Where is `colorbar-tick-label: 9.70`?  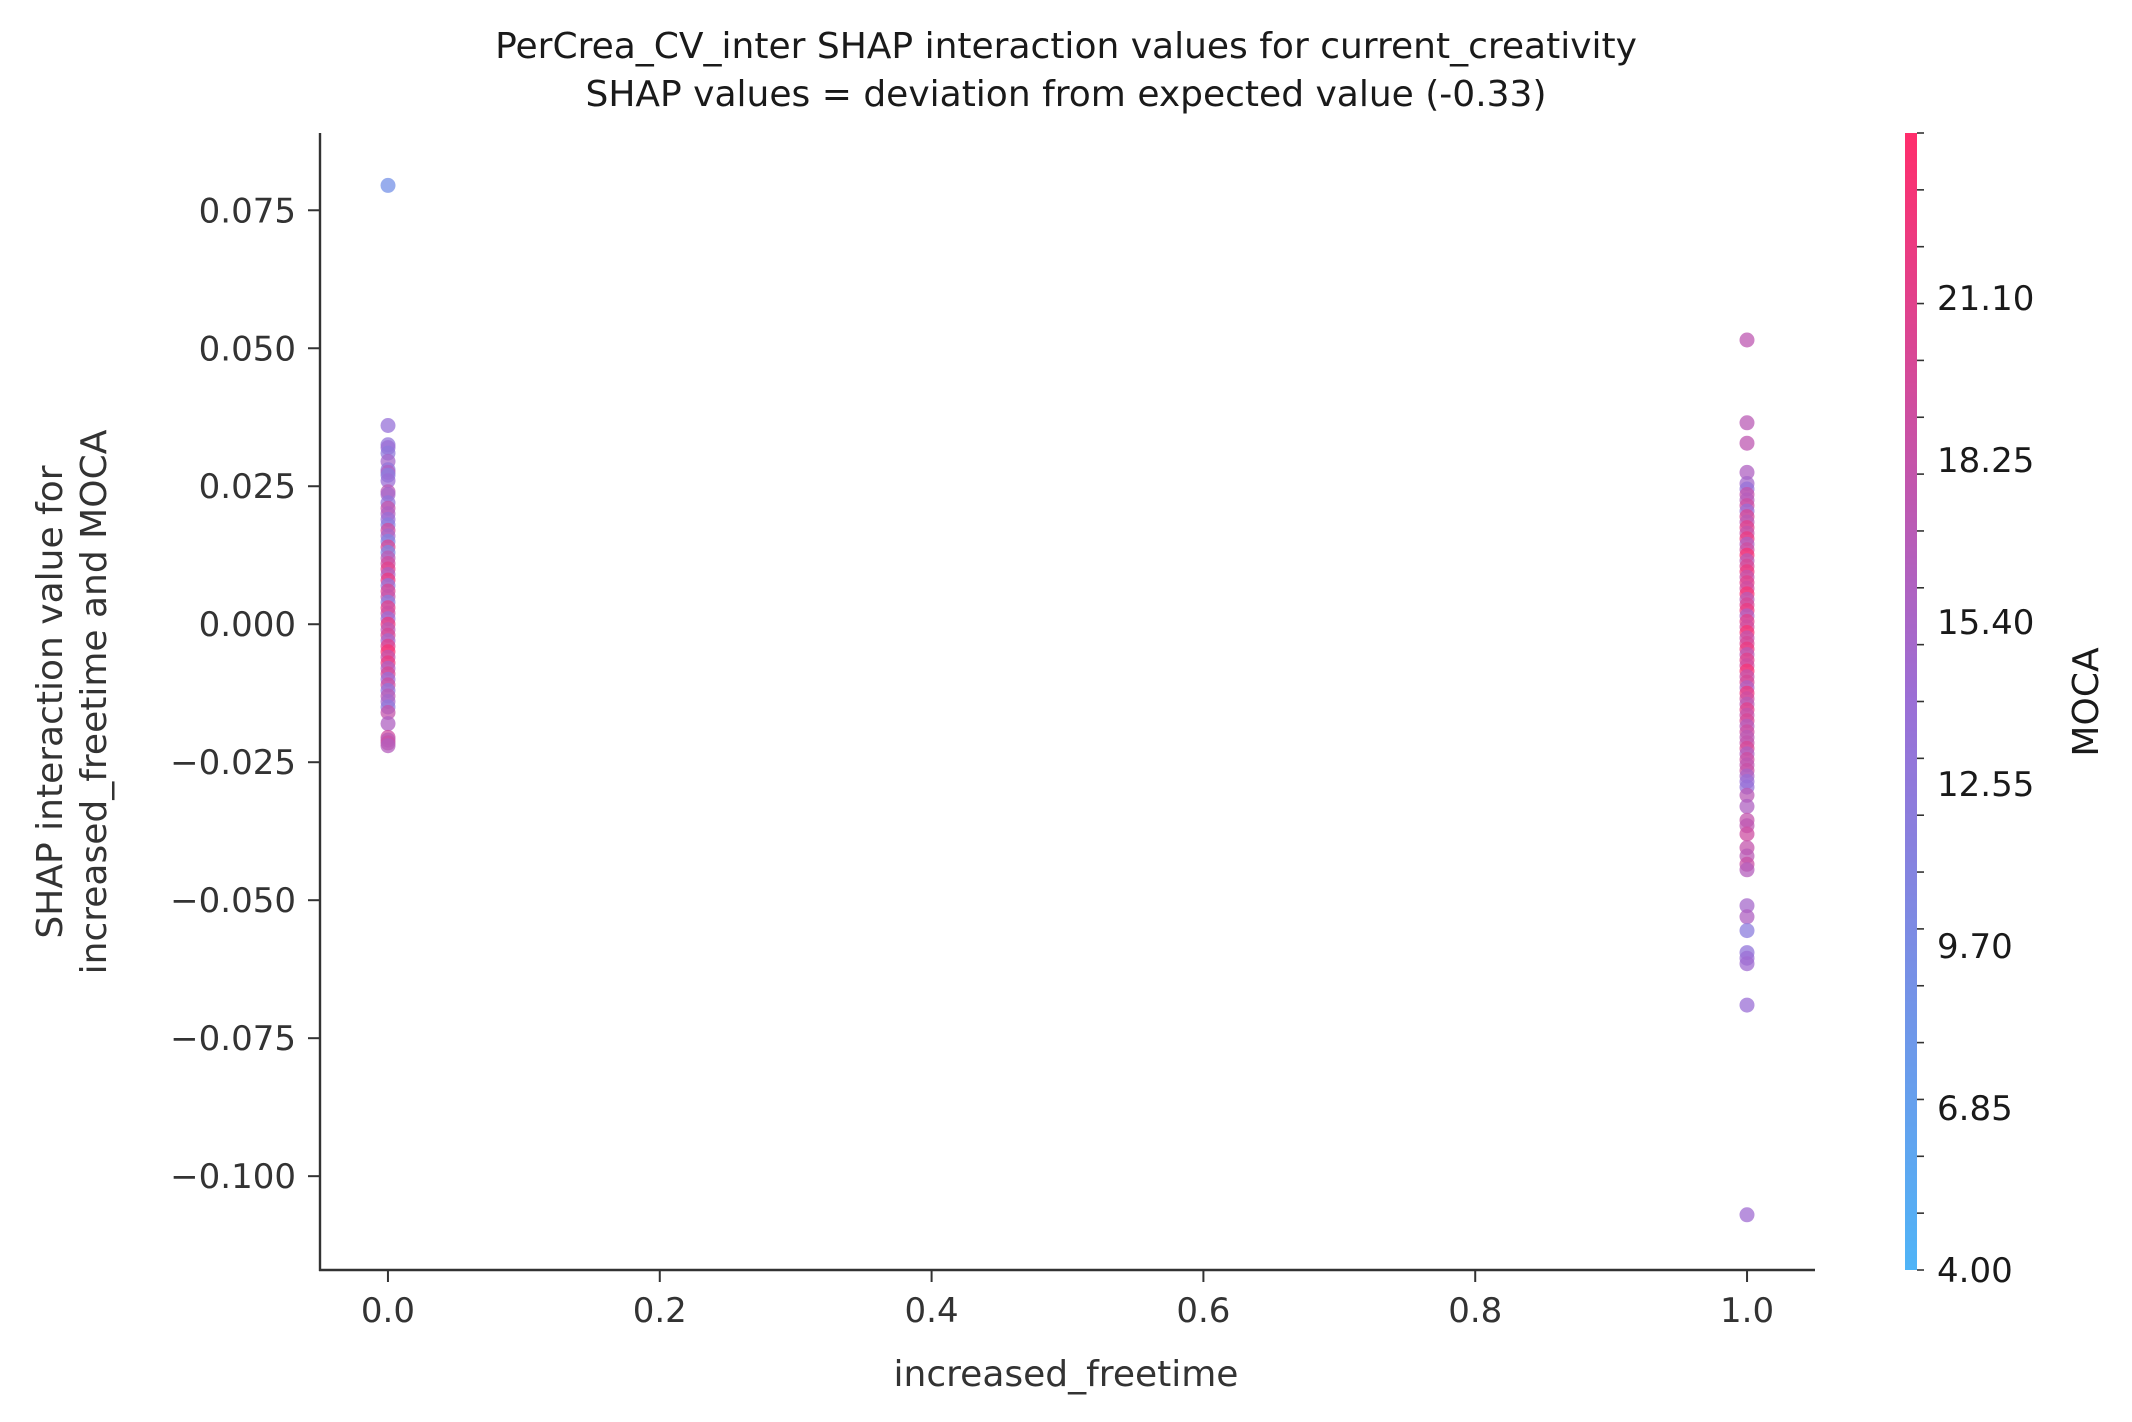 colorbar-tick-label: 9.70 is located at coordinates (1975, 947).